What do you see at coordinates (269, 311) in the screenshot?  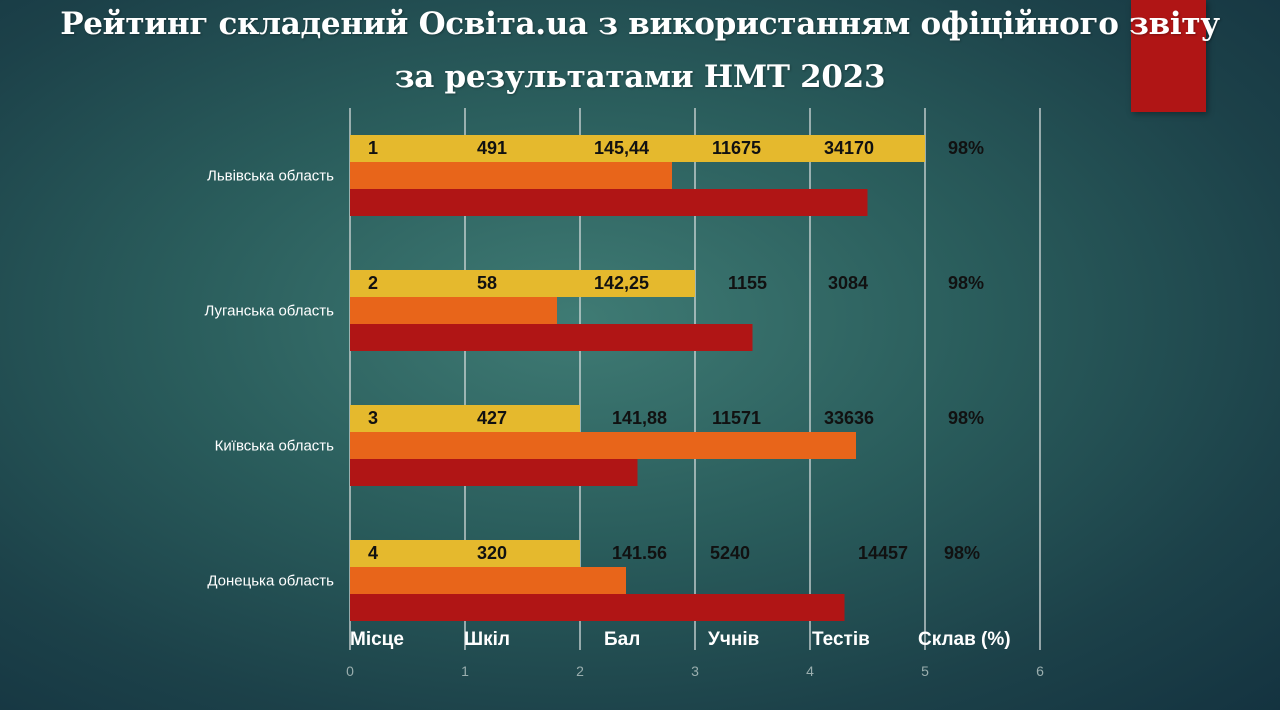 I see `category-label: Луганська область` at bounding box center [269, 311].